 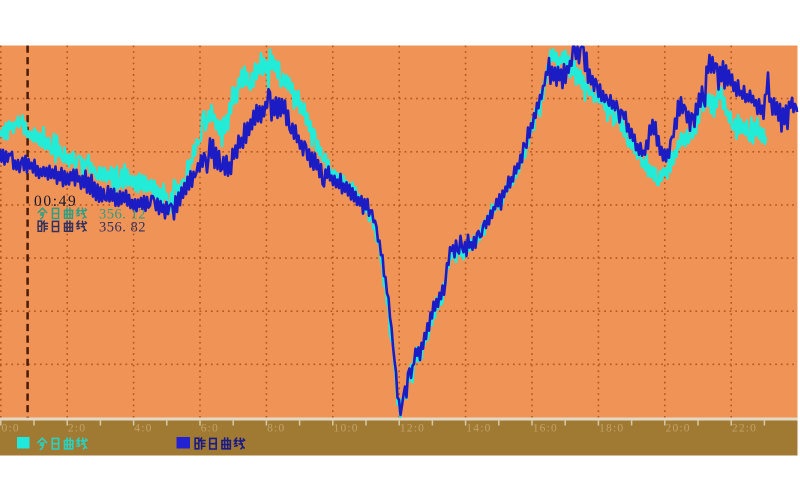 What do you see at coordinates (611, 429) in the screenshot?
I see `svg-text: 18:0` at bounding box center [611, 429].